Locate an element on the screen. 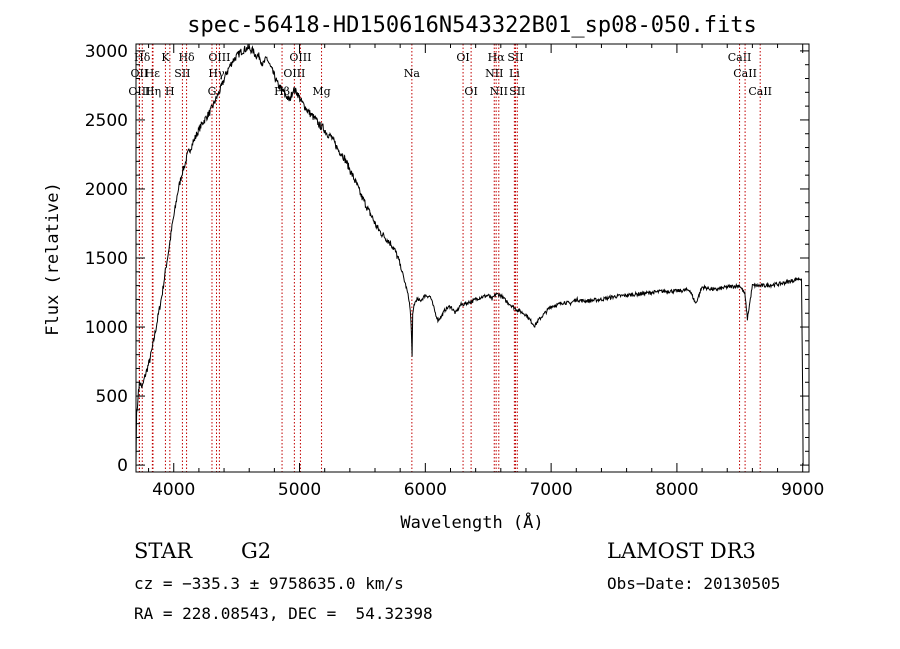 This screenshot has height=649, width=900. x-axis-label: Wavelength (Å) is located at coordinates (471, 522).